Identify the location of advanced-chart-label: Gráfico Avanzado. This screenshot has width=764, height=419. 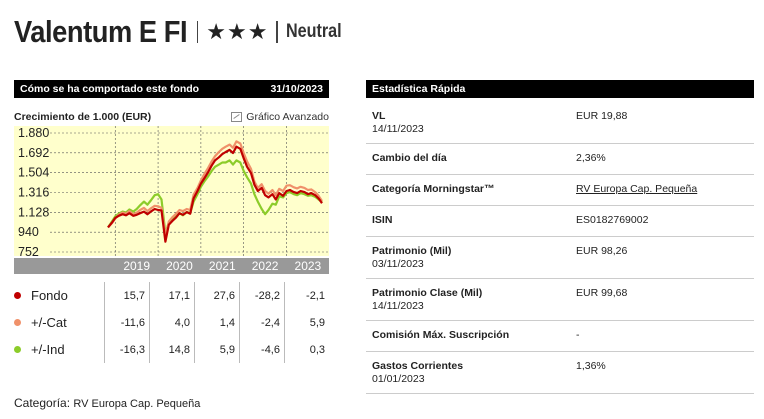
(287, 117).